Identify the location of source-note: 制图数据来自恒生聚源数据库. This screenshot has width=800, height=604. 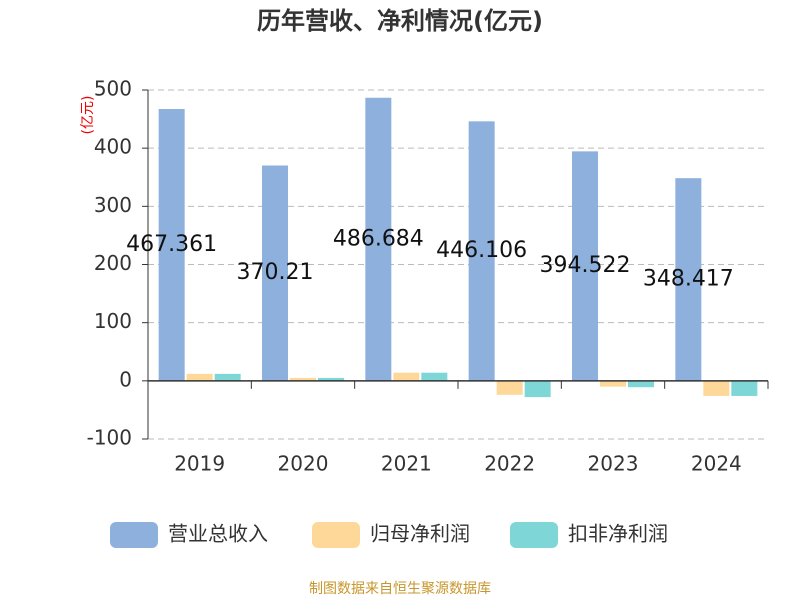
(400, 589).